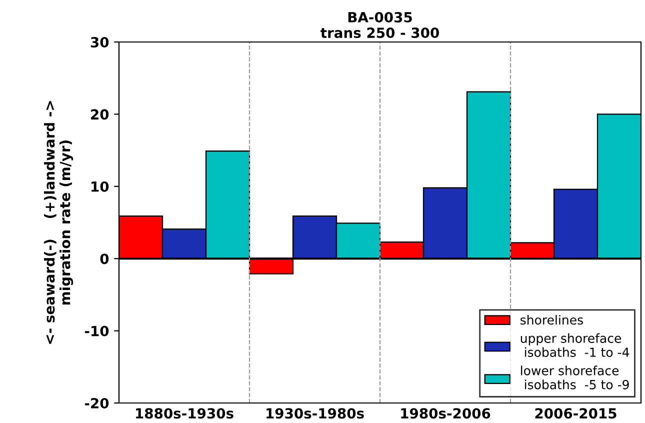 The height and width of the screenshot is (423, 645). What do you see at coordinates (379, 25) in the screenshot?
I see `chart-title: BA-0035 trans 250 - 300` at bounding box center [379, 25].